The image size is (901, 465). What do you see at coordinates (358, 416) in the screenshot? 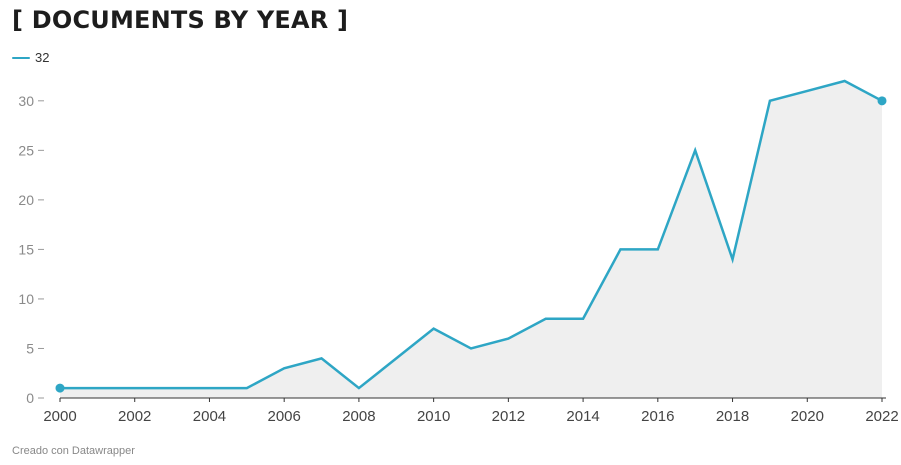
I see `x-tick-label: 2008` at bounding box center [358, 416].